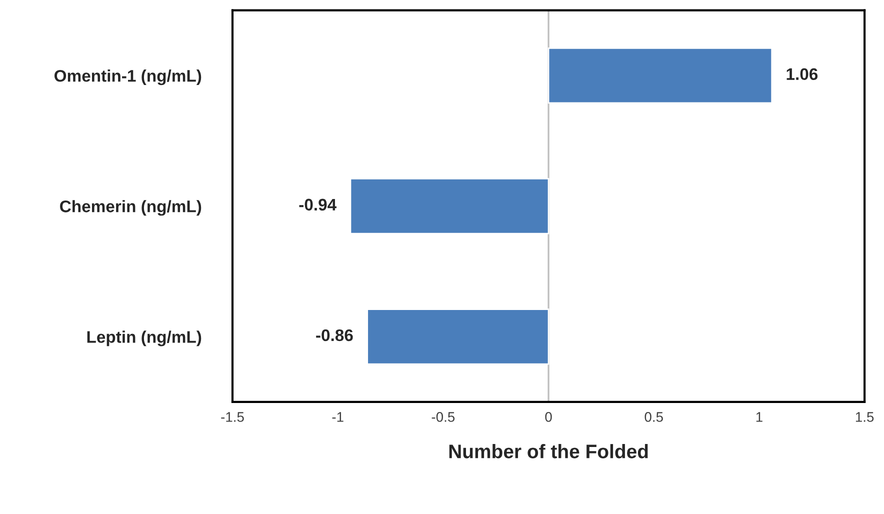  What do you see at coordinates (338, 417) in the screenshot?
I see `x-tick-label: -1` at bounding box center [338, 417].